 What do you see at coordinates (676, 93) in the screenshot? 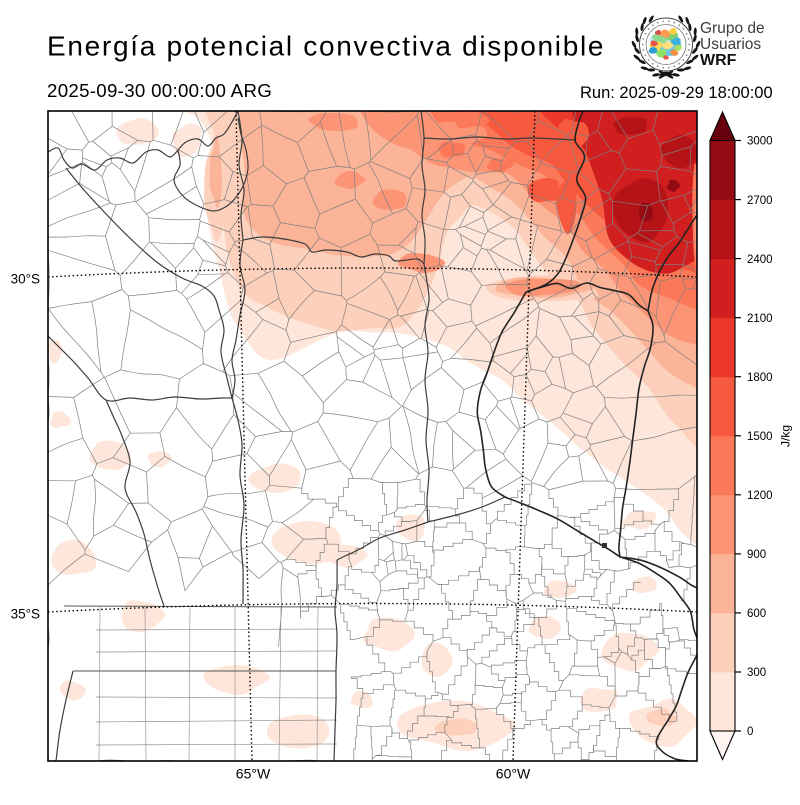
I see `svg-text: Run: 2025-09-29 18:00:00` at bounding box center [676, 93].